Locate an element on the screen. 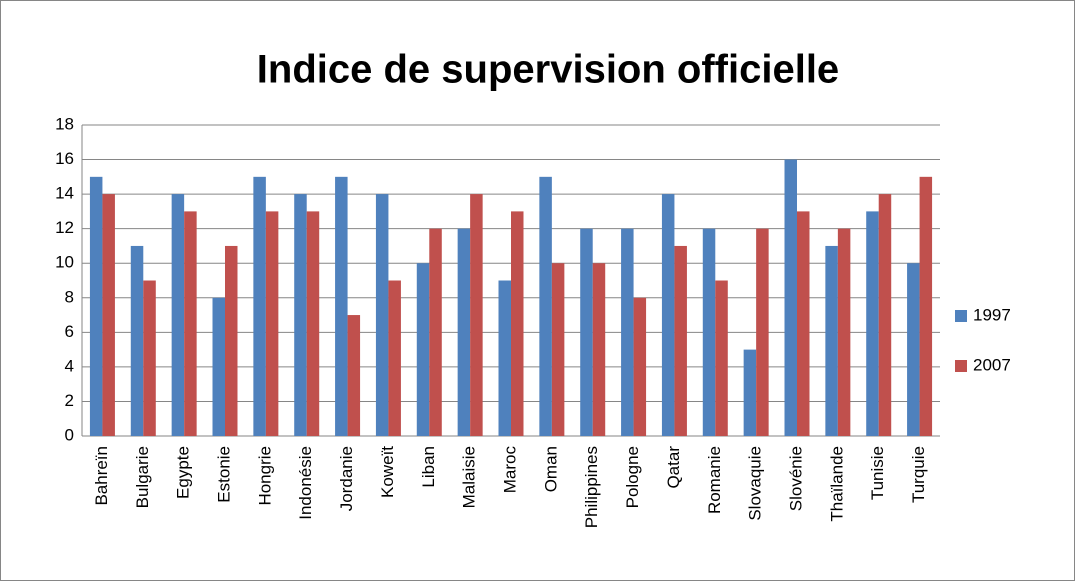 The height and width of the screenshot is (581, 1075). x-tick-label: Romanie is located at coordinates (714, 480).